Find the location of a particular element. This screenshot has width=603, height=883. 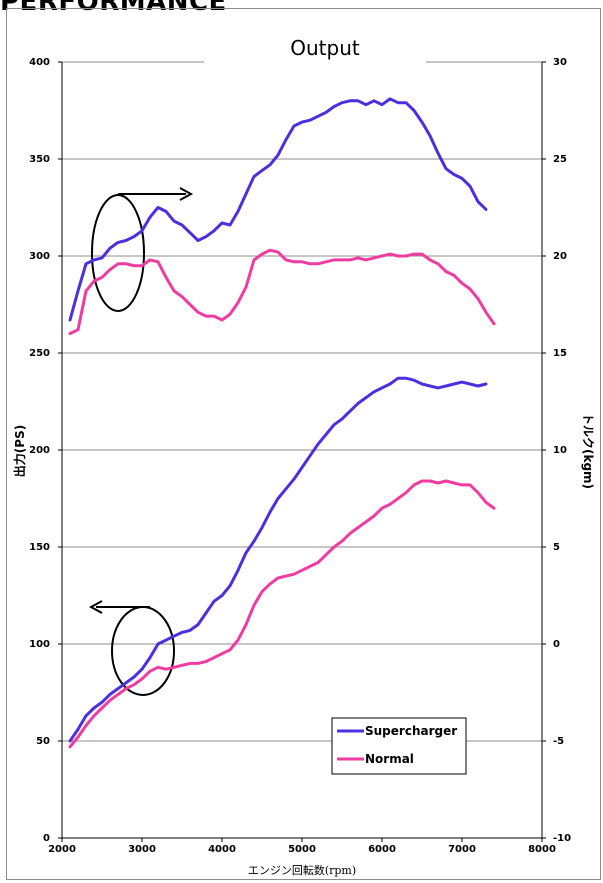

x-axis-title: エンジン回転数(rpm) is located at coordinates (302, 870).